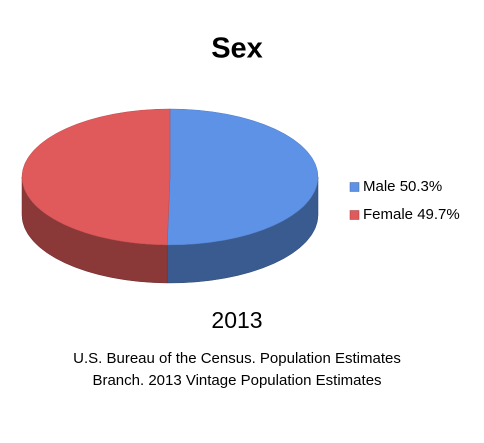  I want to click on legend-value: 49.7%, so click(438, 214).